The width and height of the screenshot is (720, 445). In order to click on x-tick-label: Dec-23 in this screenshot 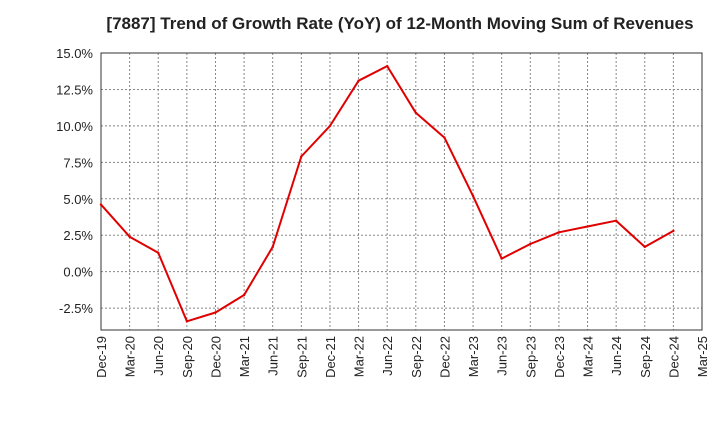, I will do `click(559, 357)`.